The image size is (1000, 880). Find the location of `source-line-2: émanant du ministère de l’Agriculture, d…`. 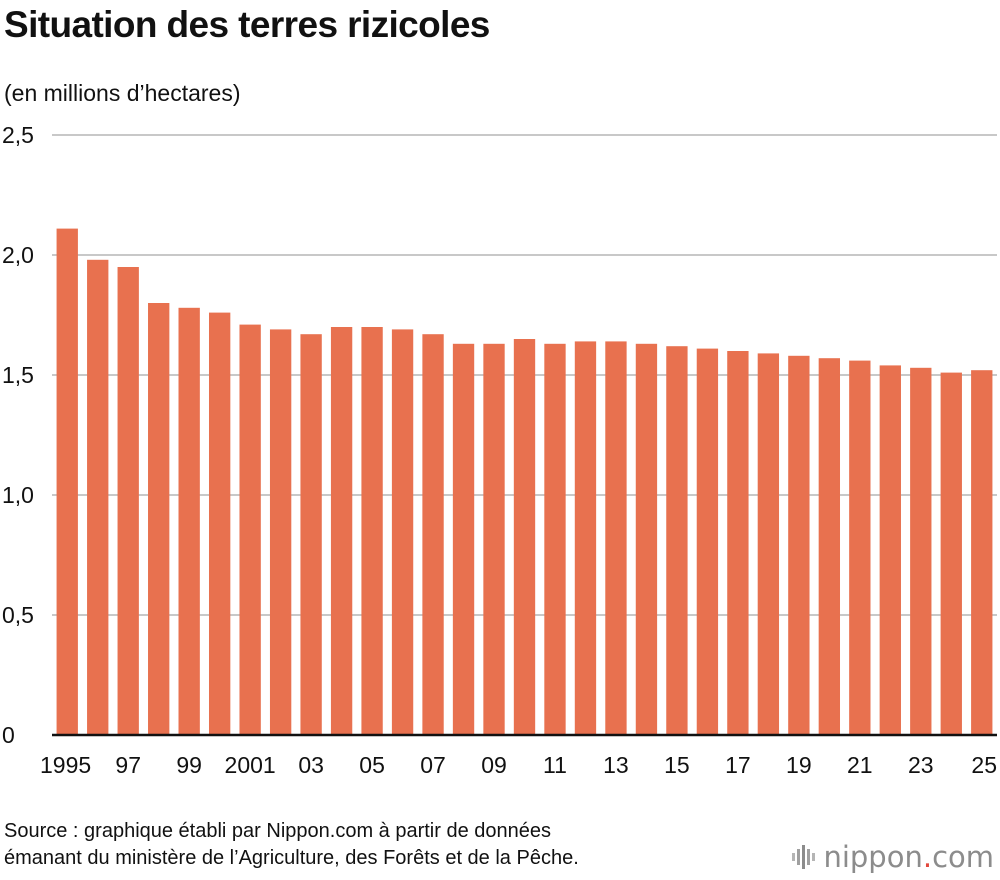

source-line-2: émanant du ministère de l’Agriculture, d… is located at coordinates (291, 858).